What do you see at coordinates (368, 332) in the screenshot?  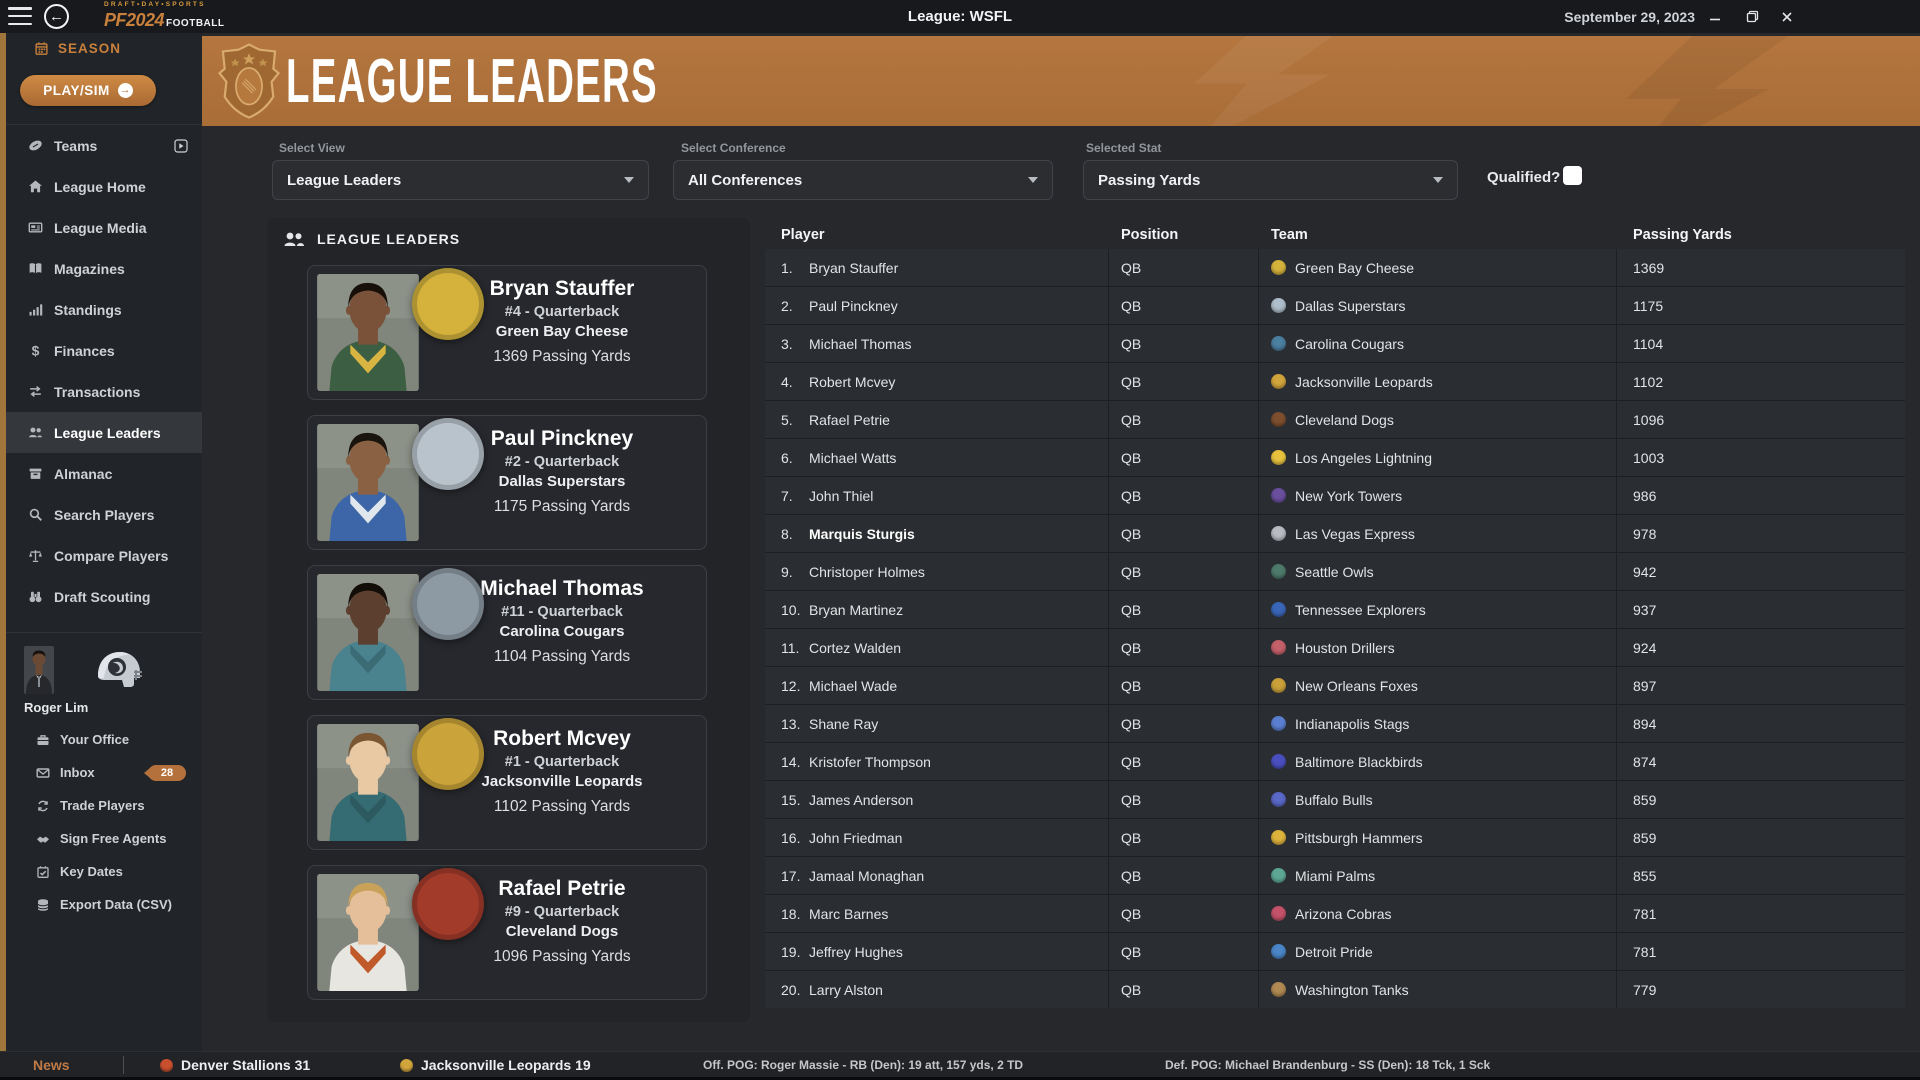 I see `player-photo` at bounding box center [368, 332].